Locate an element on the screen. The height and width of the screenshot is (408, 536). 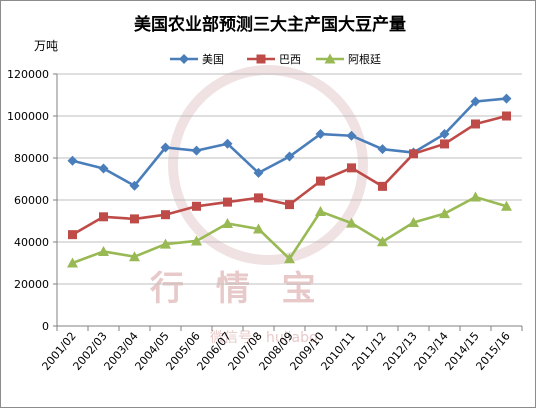
y-tick-label: 0 is located at coordinates (45, 326).